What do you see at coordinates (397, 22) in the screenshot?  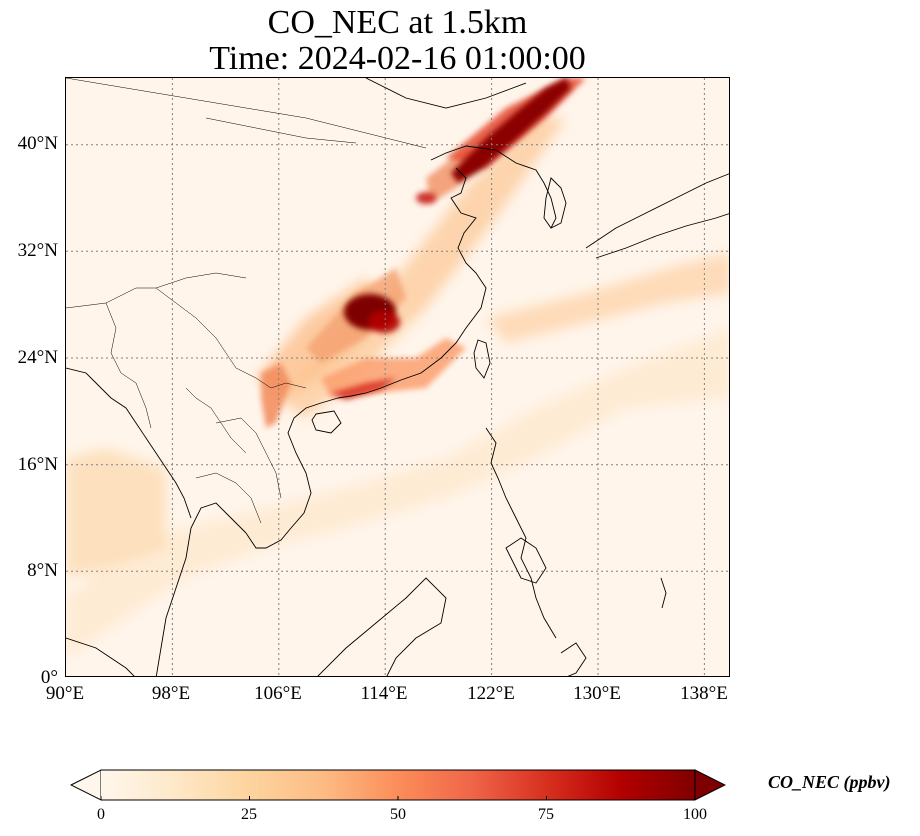 I see `map-title-variable: CO_NEC at 1.5km` at bounding box center [397, 22].